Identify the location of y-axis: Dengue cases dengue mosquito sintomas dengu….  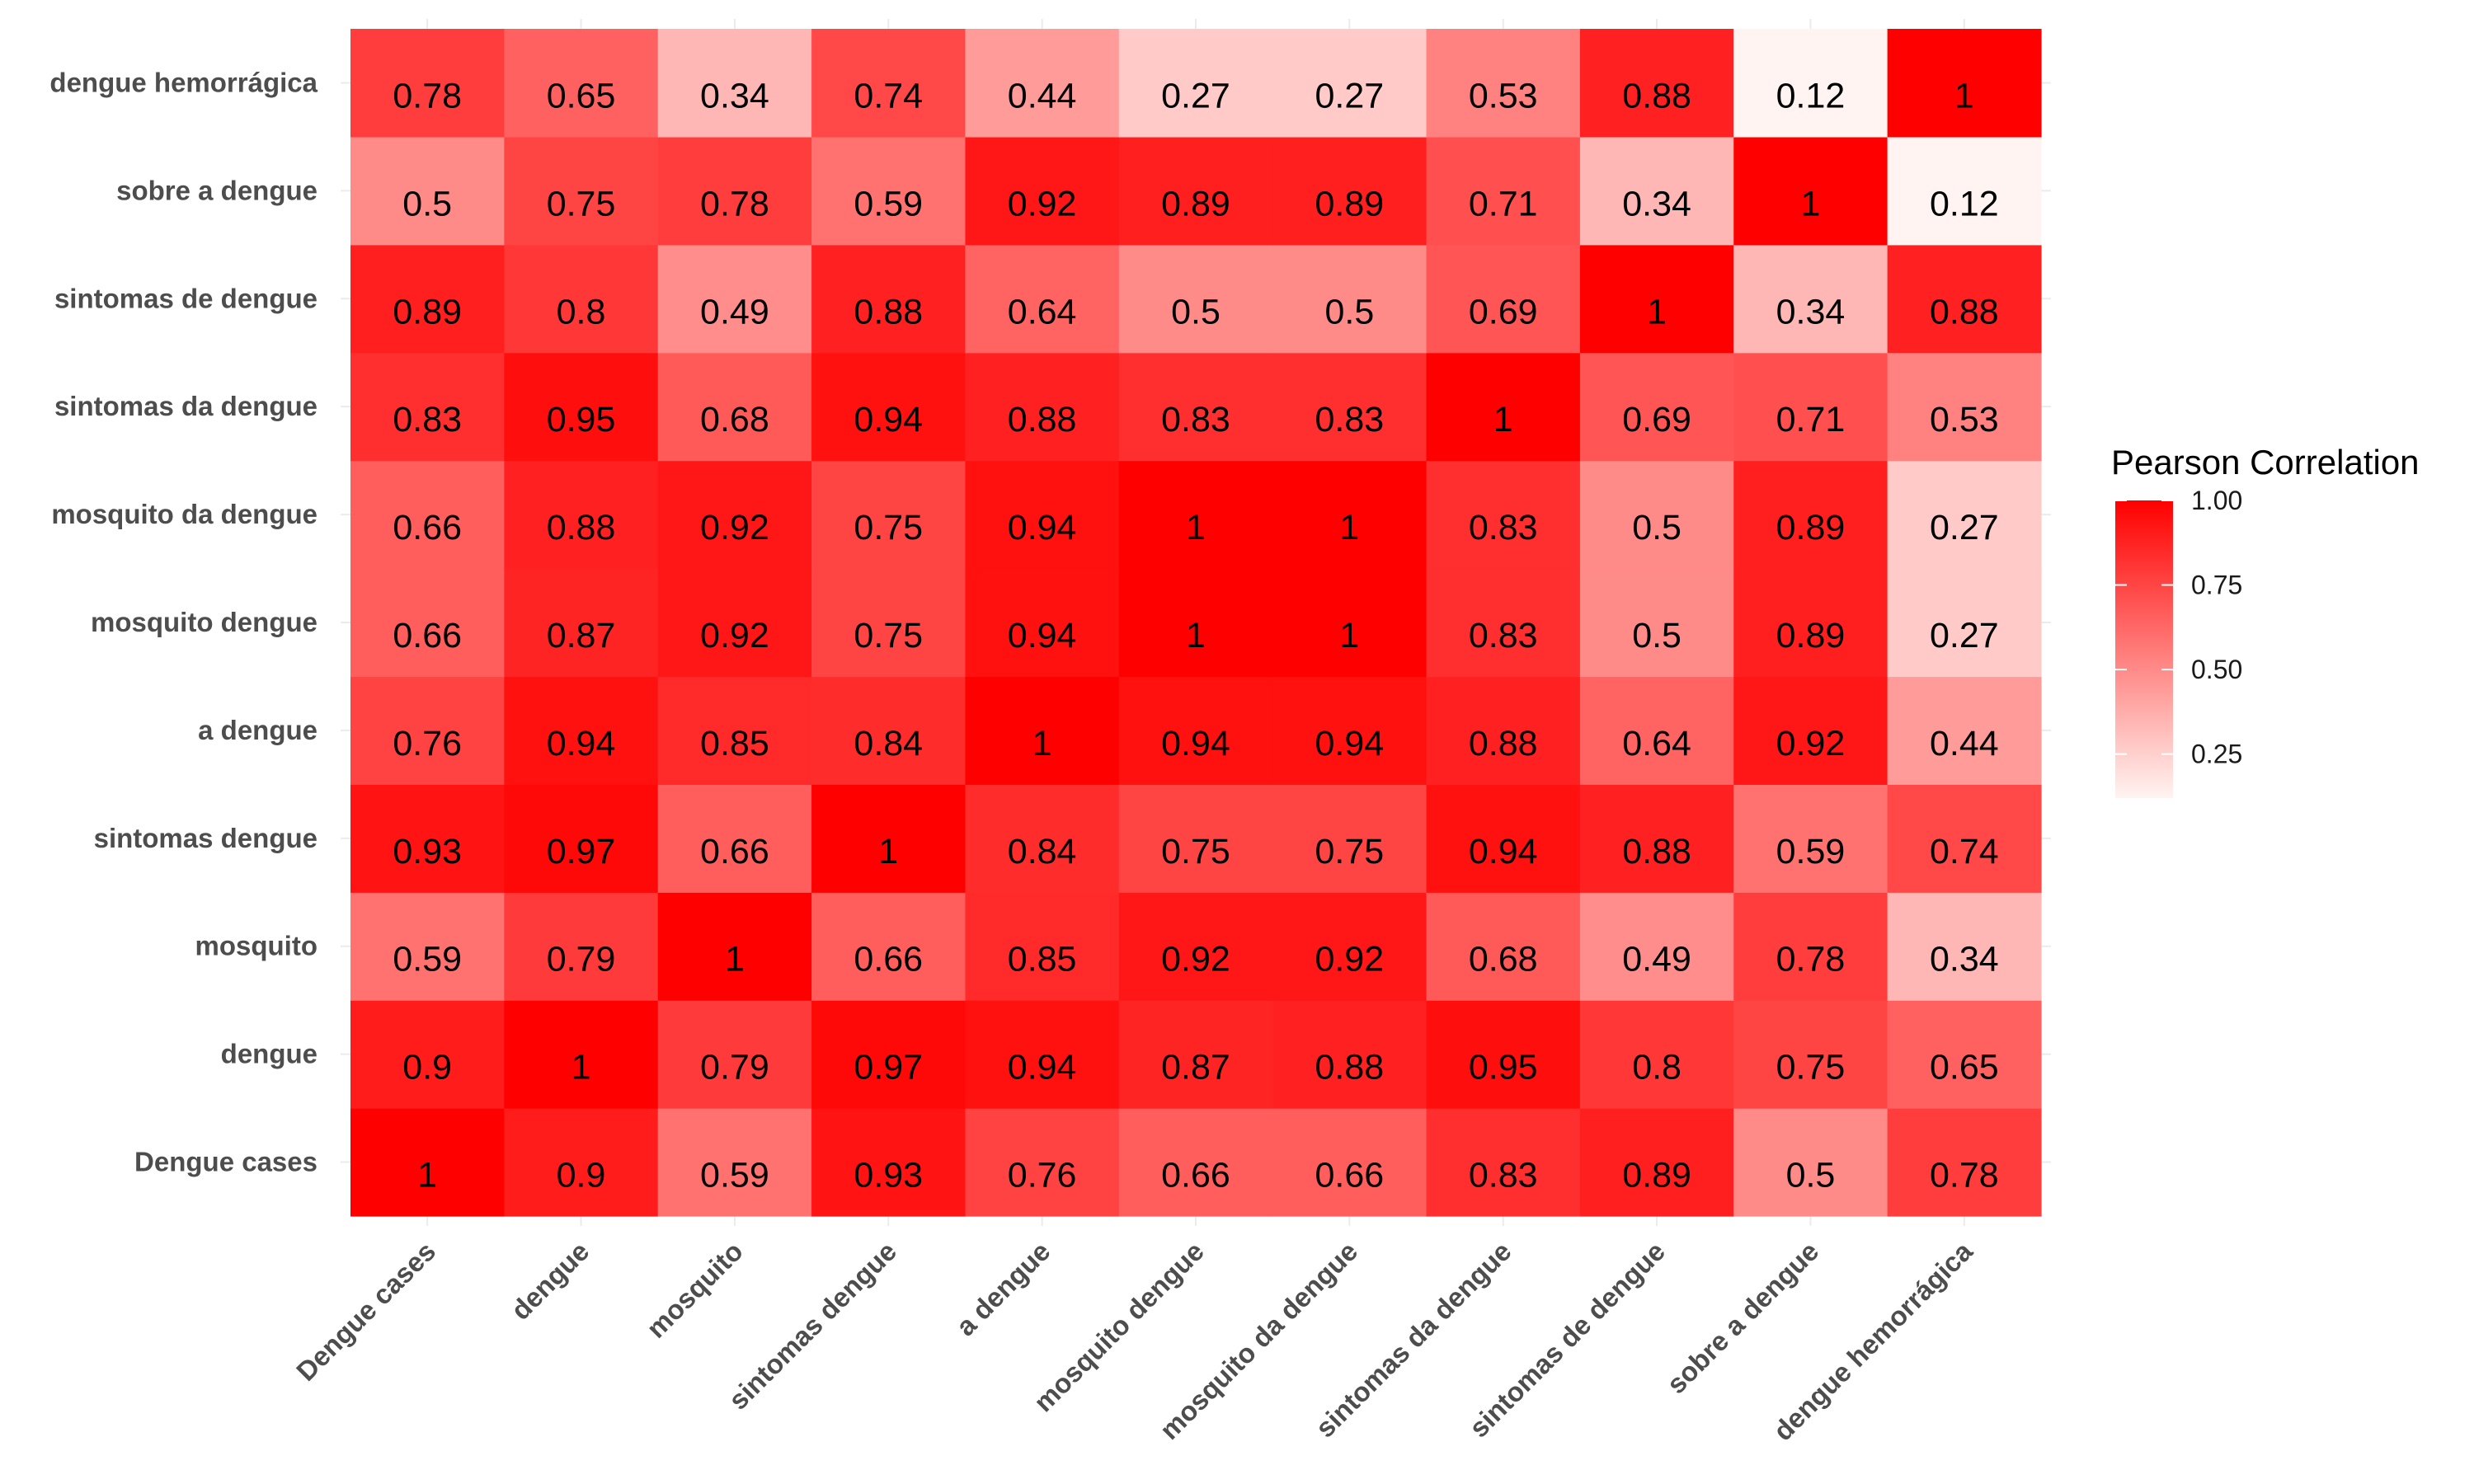
(183, 621).